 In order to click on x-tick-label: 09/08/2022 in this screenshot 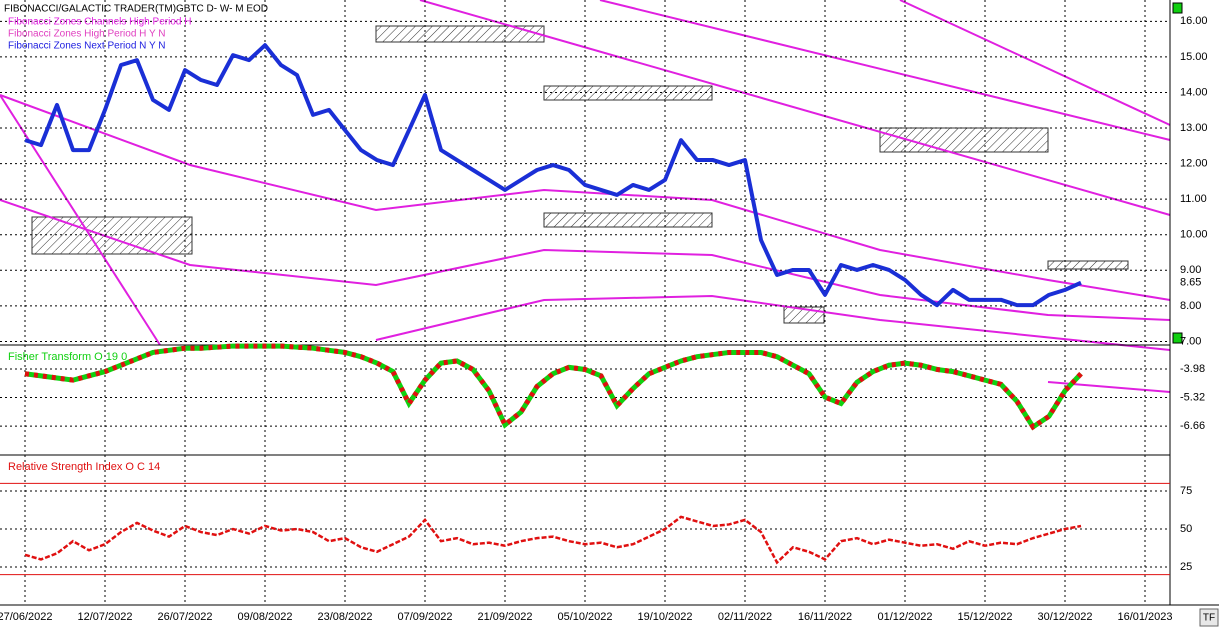, I will do `click(264, 617)`.